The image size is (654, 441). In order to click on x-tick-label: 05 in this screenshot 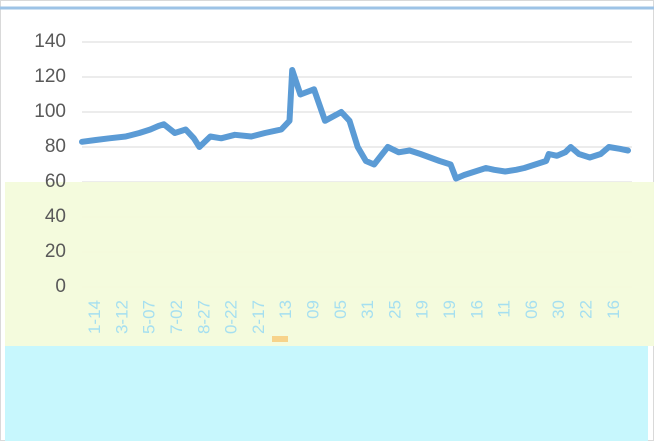, I will do `click(340, 309)`.